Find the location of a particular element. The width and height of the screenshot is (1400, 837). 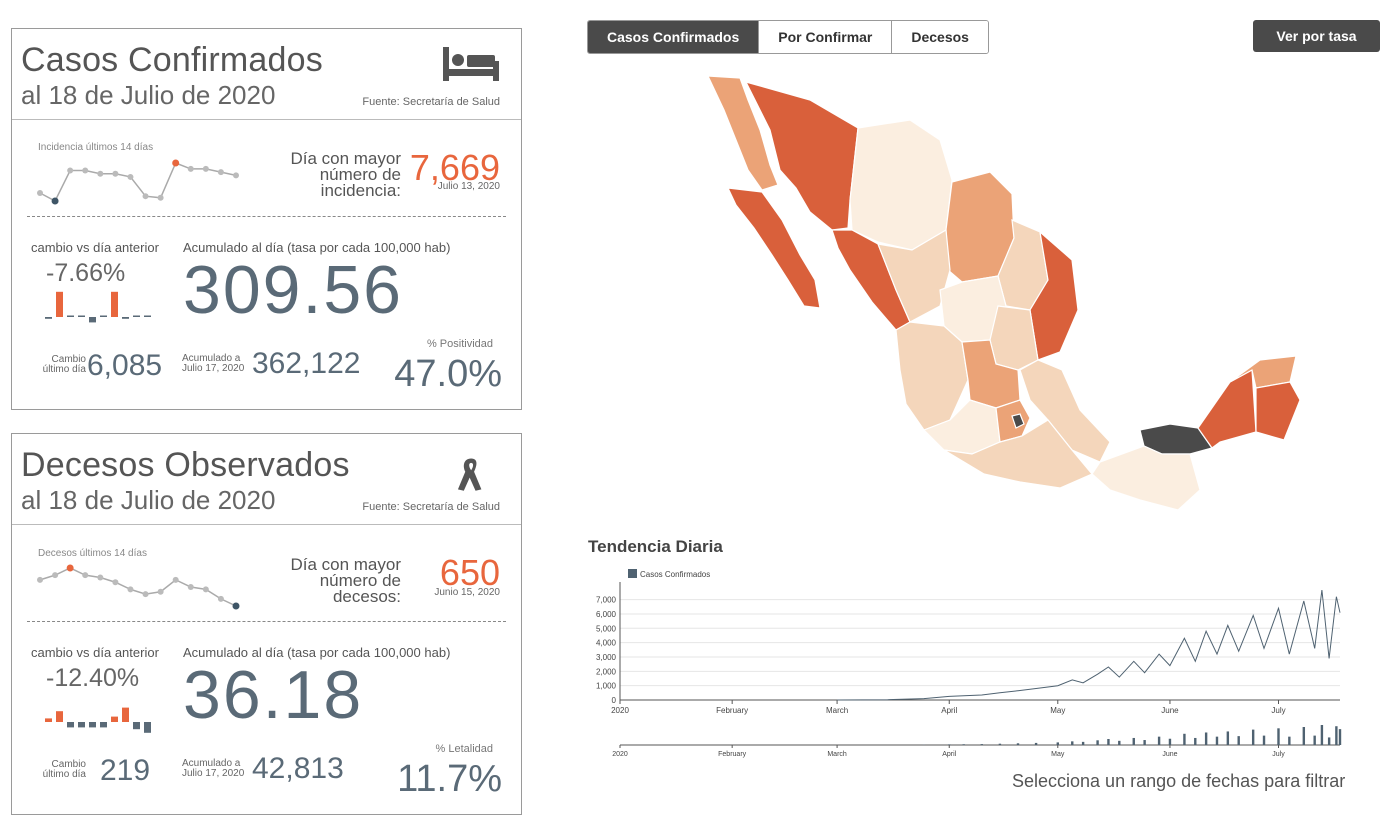

map-state-baja-california is located at coordinates (743, 133).